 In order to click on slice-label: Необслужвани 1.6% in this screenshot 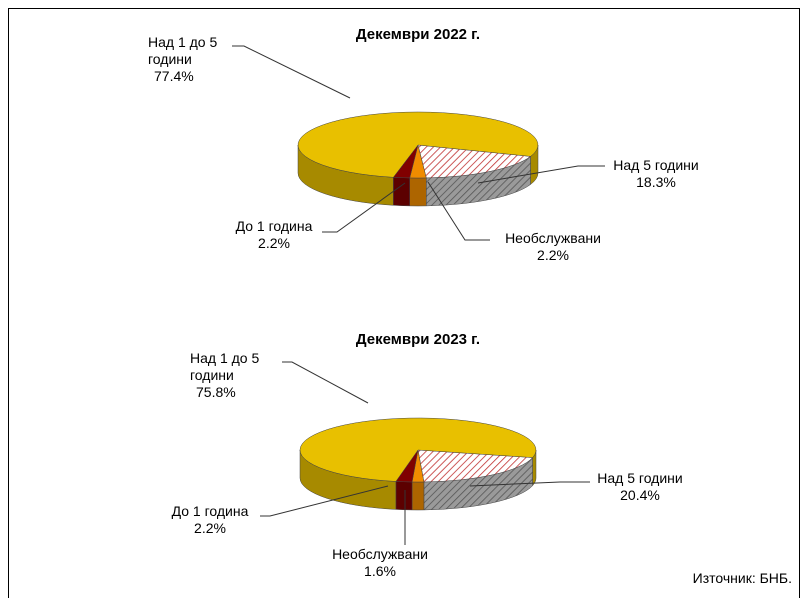, I will do `click(380, 563)`.